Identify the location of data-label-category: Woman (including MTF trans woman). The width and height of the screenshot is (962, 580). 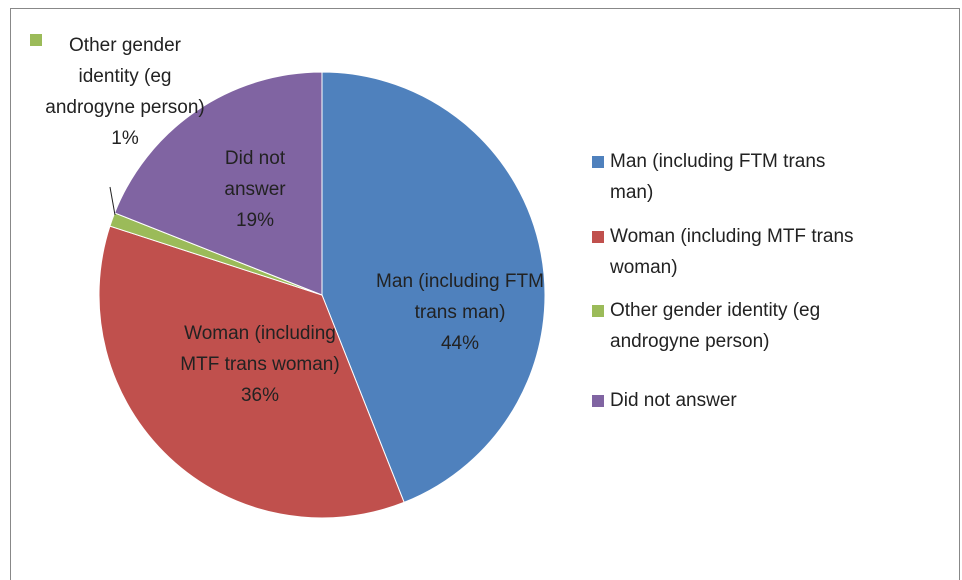
(260, 349).